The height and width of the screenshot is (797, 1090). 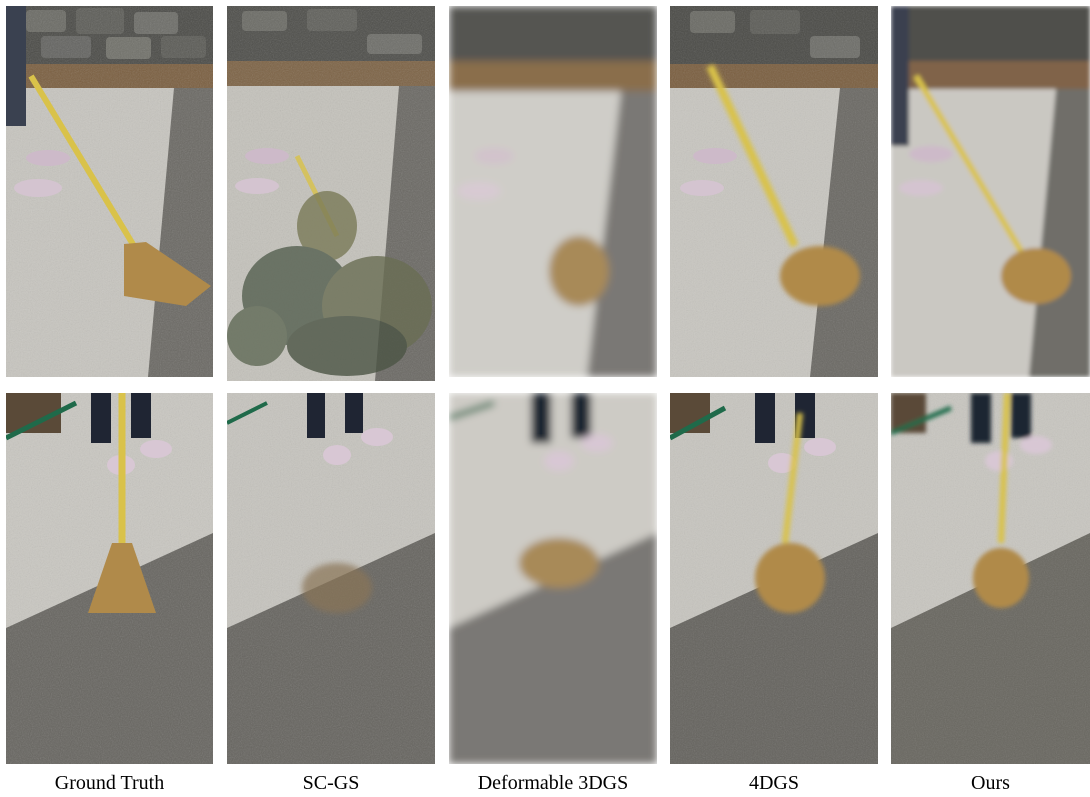 I want to click on panel-row2-4dgs, so click(x=774, y=578).